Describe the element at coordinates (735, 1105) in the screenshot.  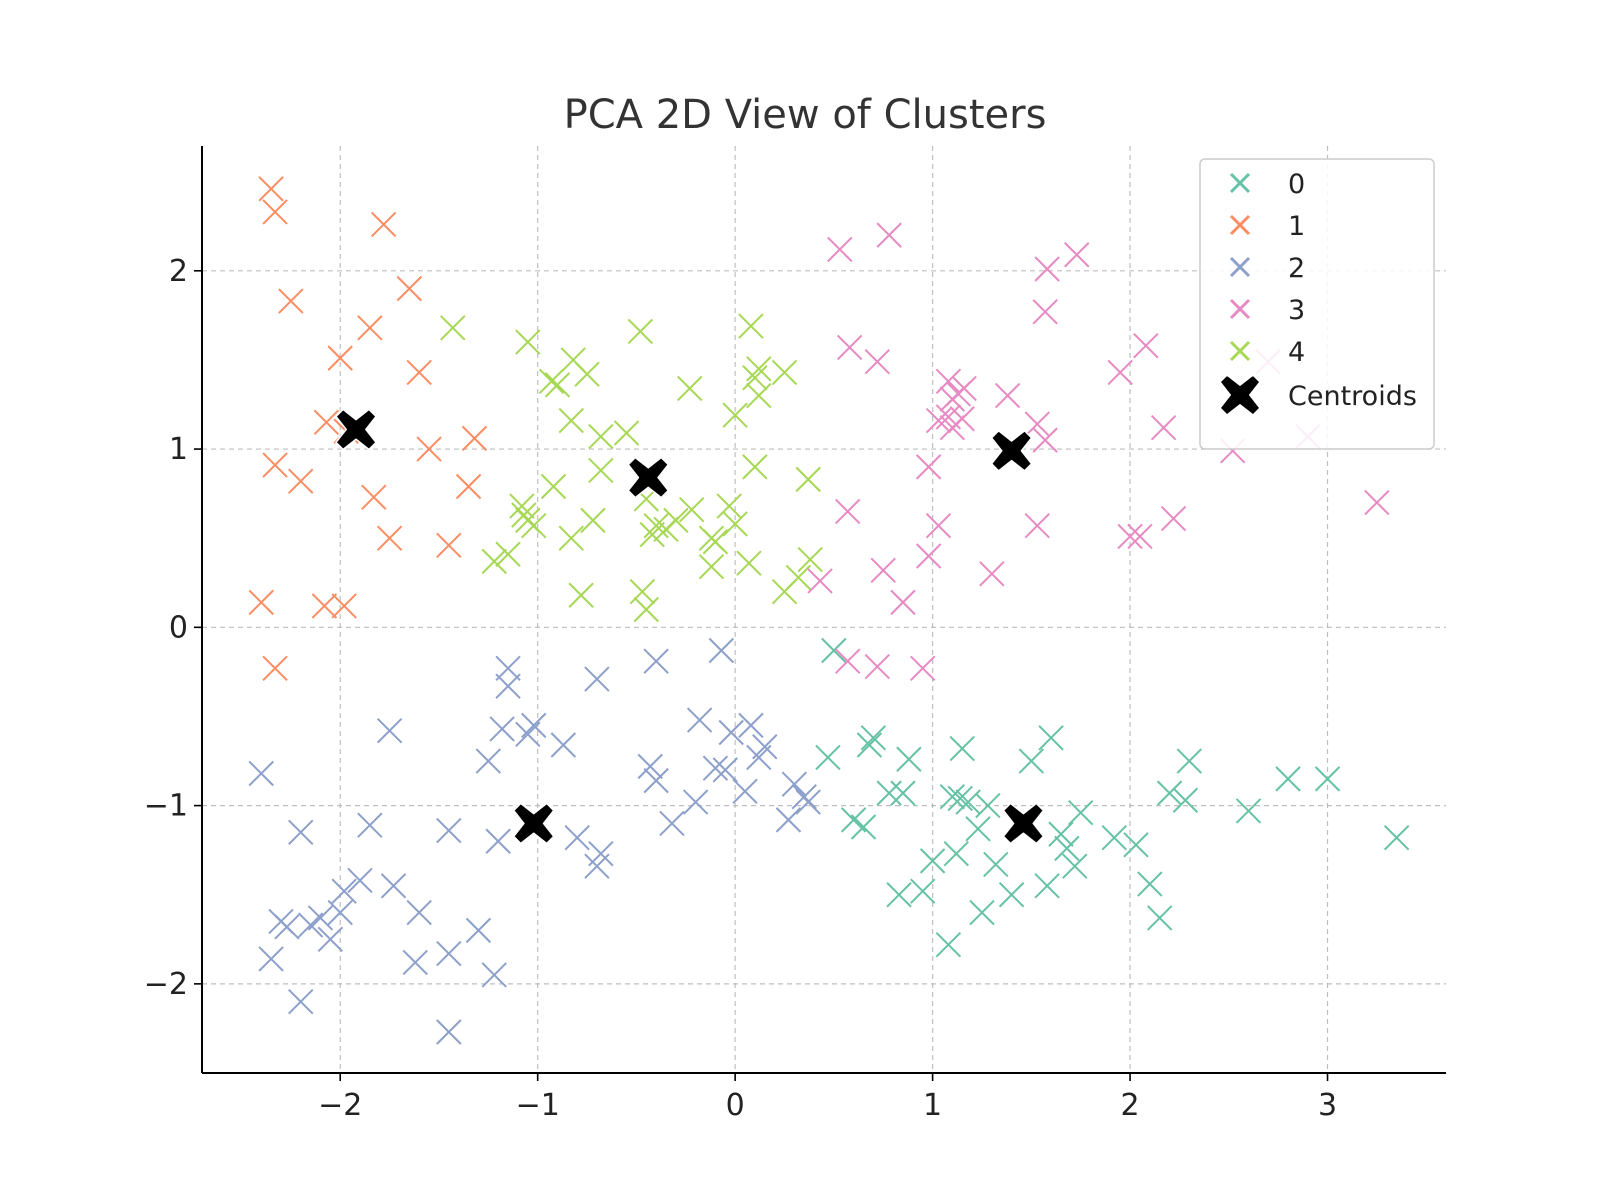
I see `x-tick-label: 0` at that location.